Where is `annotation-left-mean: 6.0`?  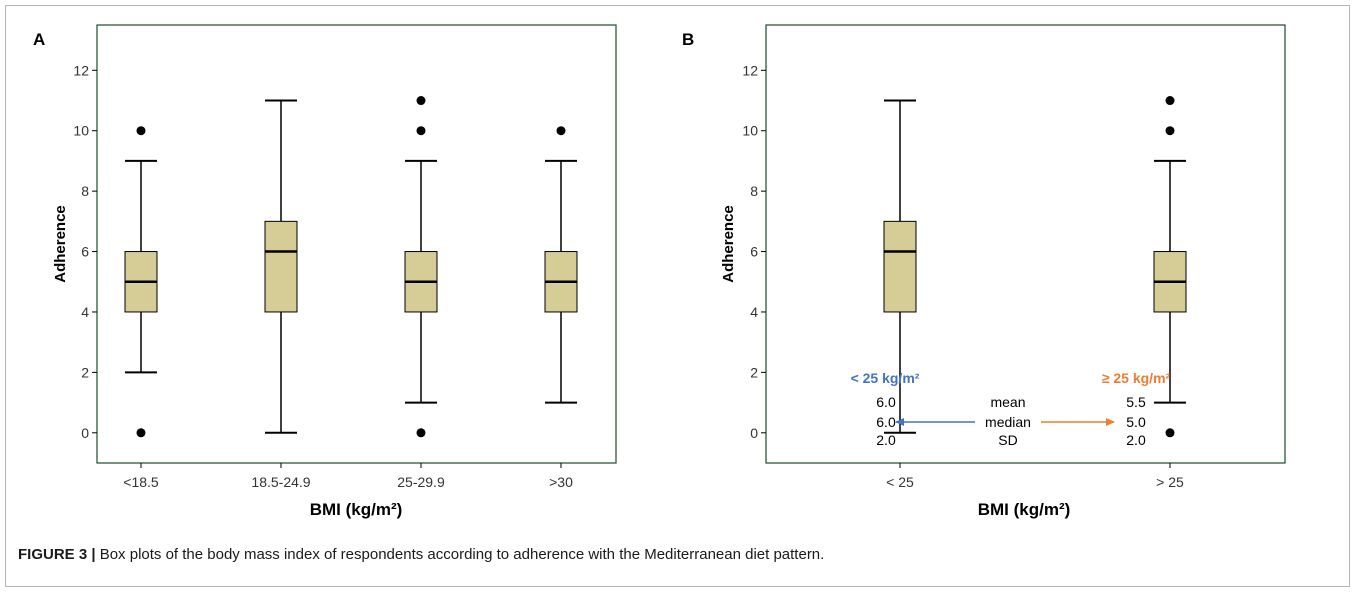 annotation-left-mean: 6.0 is located at coordinates (886, 402).